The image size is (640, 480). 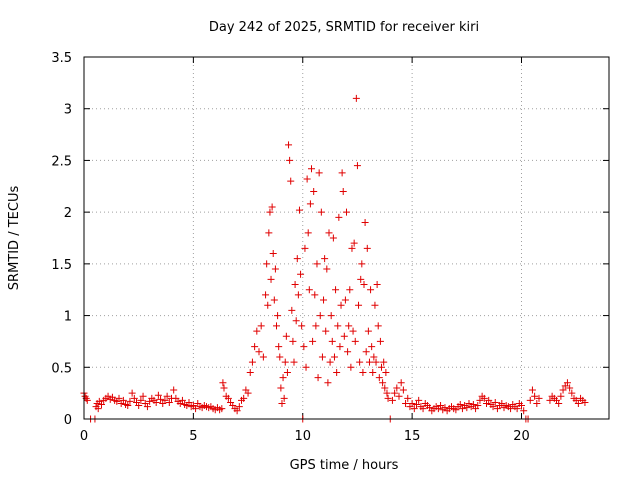 What do you see at coordinates (344, 465) in the screenshot?
I see `x-axis-label: GPS time / hours` at bounding box center [344, 465].